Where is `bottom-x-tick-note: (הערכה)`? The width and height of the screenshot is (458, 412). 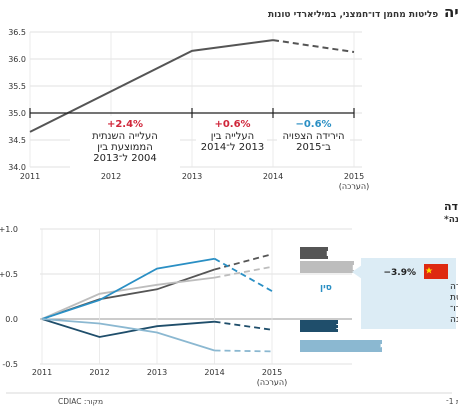 bottom-x-tick-note: (הערכה) is located at coordinates (272, 382).